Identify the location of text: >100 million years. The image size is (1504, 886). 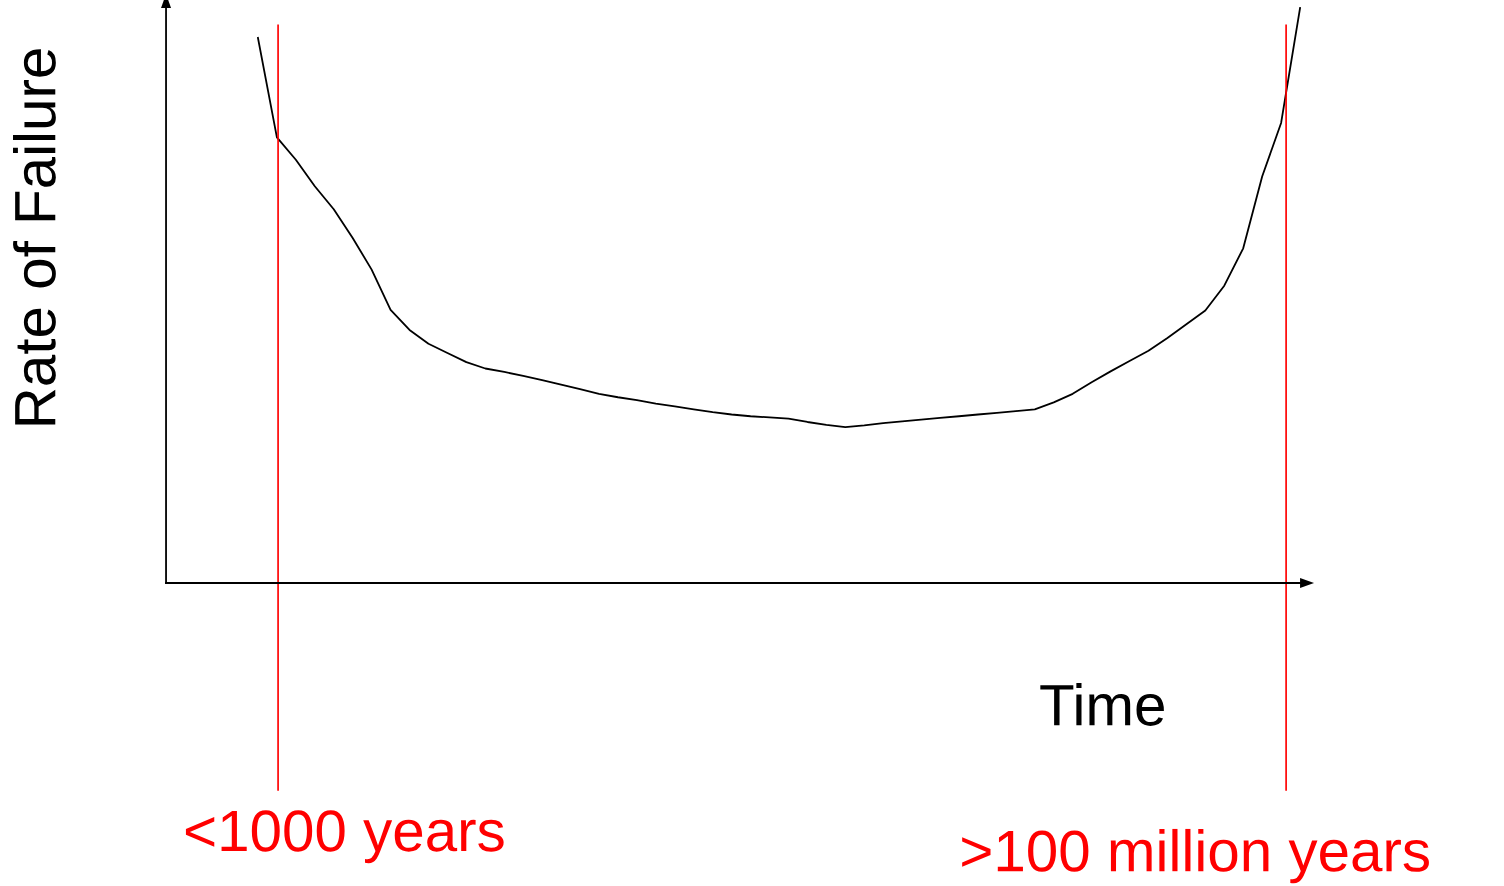
(1195, 856).